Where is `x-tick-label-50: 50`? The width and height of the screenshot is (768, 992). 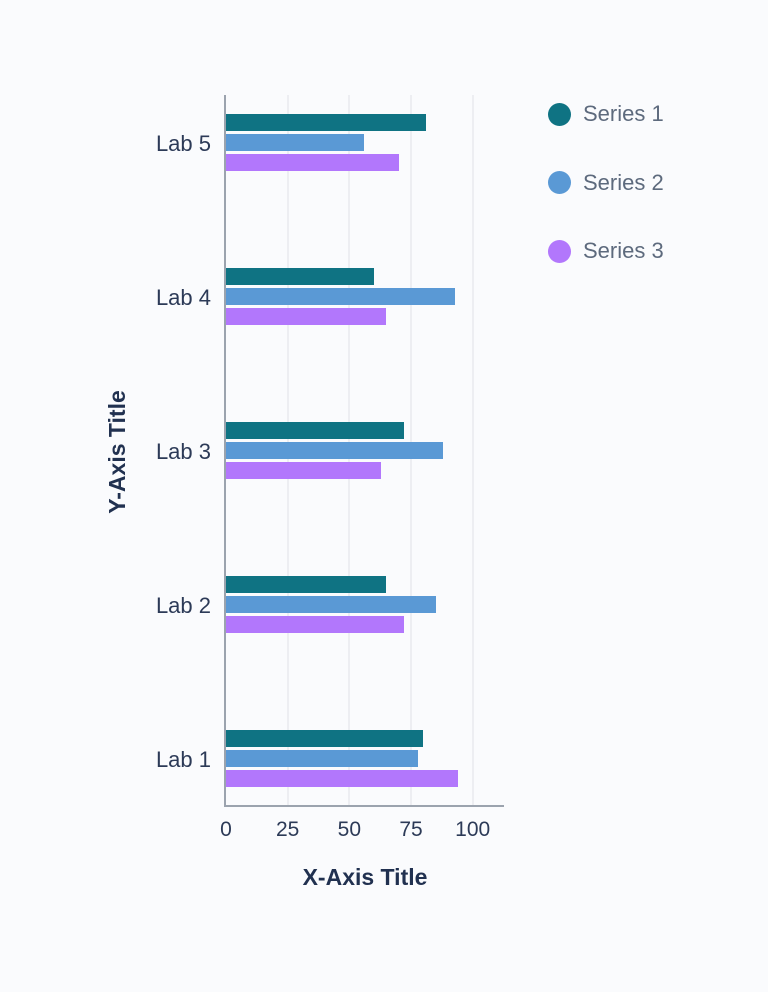 x-tick-label-50: 50 is located at coordinates (349, 829).